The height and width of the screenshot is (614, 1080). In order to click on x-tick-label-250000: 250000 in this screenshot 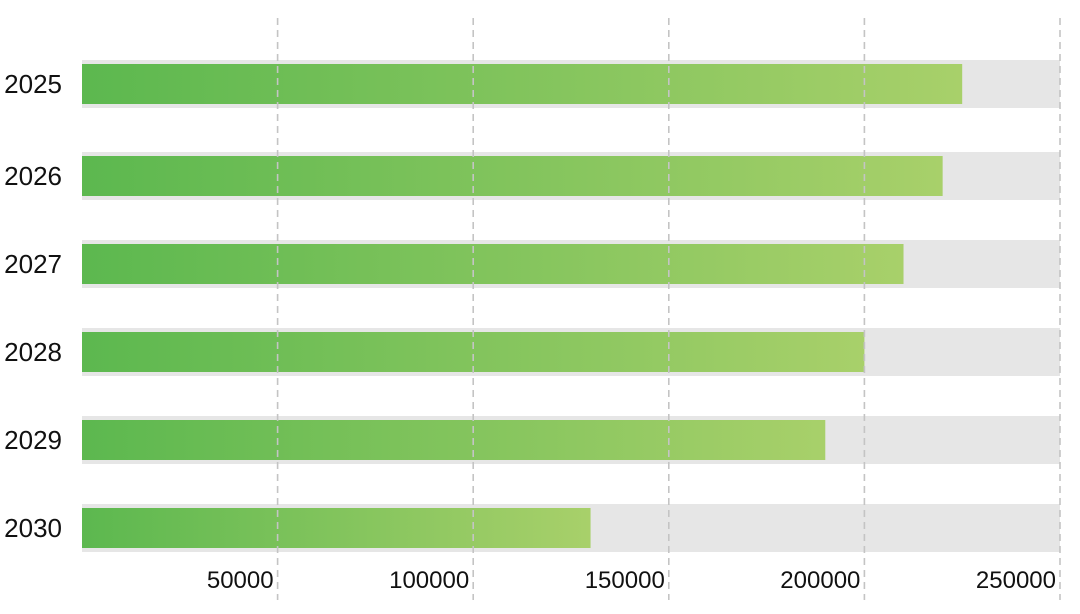, I will do `click(1016, 580)`.